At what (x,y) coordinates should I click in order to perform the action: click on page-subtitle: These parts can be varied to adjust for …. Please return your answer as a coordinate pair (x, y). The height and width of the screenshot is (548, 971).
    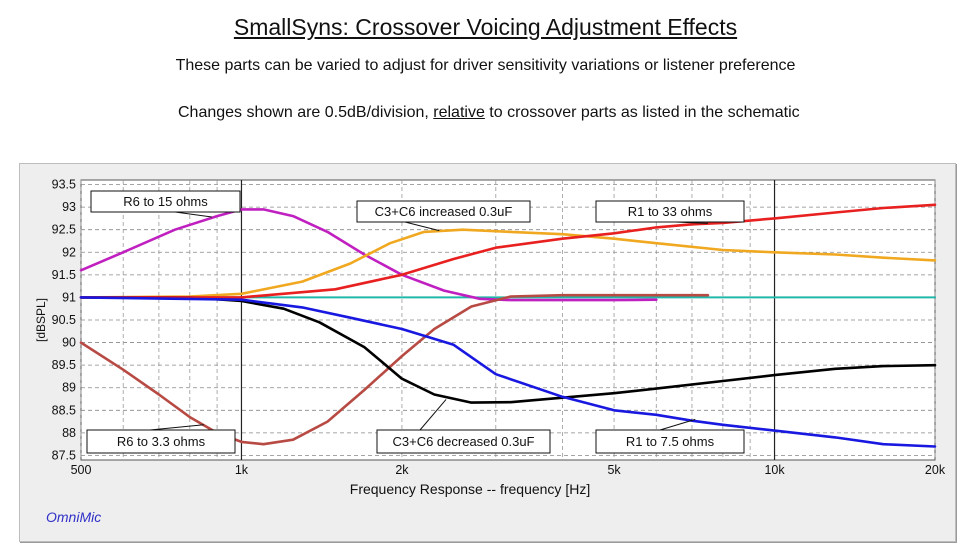
    Looking at the image, I should click on (485, 65).